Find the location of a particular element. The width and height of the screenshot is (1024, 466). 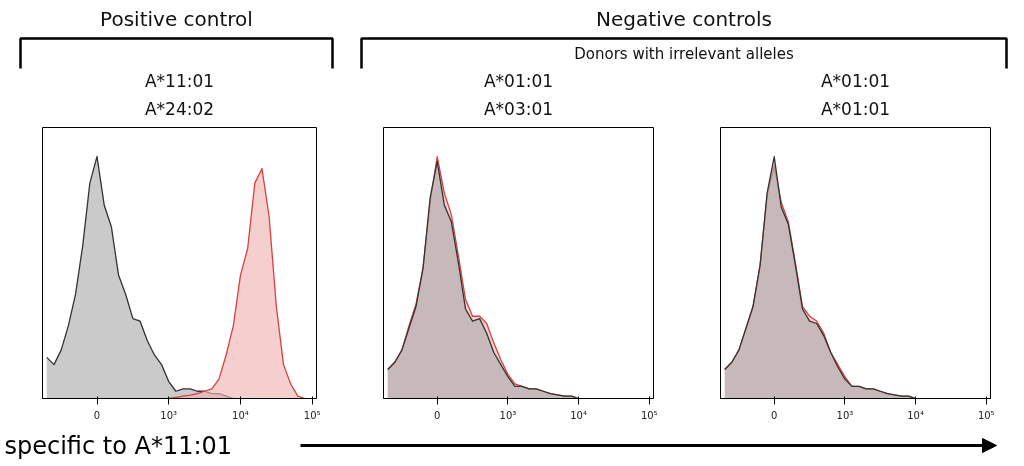

x-axis-title: specific to A*11:01 is located at coordinates (118, 445).